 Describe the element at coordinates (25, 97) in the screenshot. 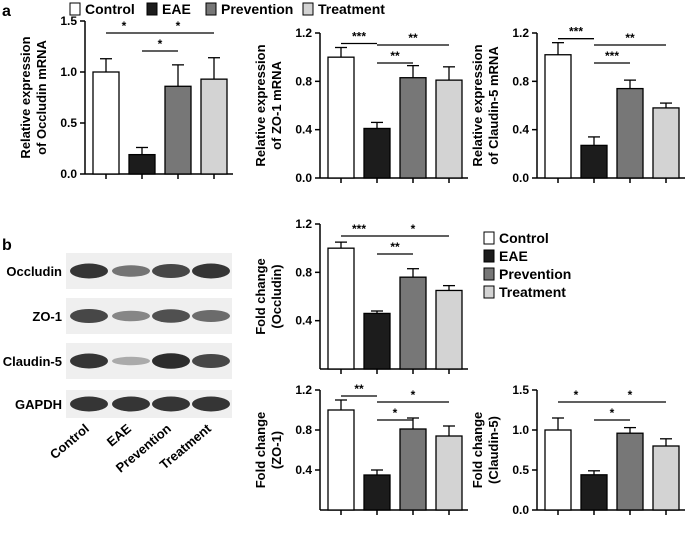

I see `y-axis-label: Relative expression` at that location.